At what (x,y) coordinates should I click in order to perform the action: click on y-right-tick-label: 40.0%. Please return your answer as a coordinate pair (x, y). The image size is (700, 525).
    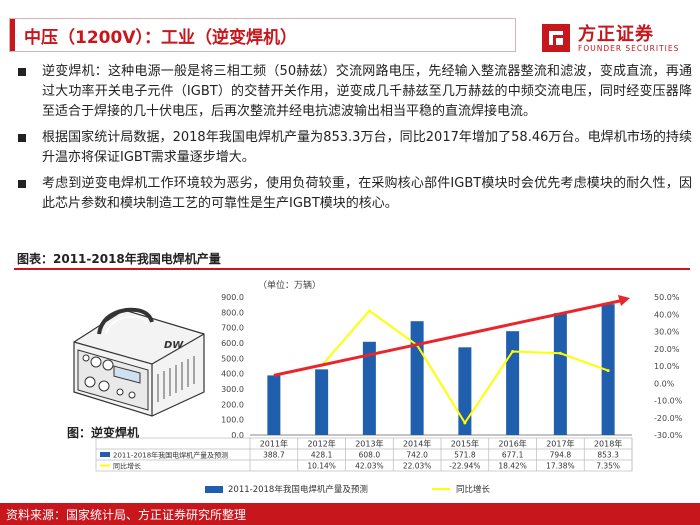
    Looking at the image, I should click on (667, 314).